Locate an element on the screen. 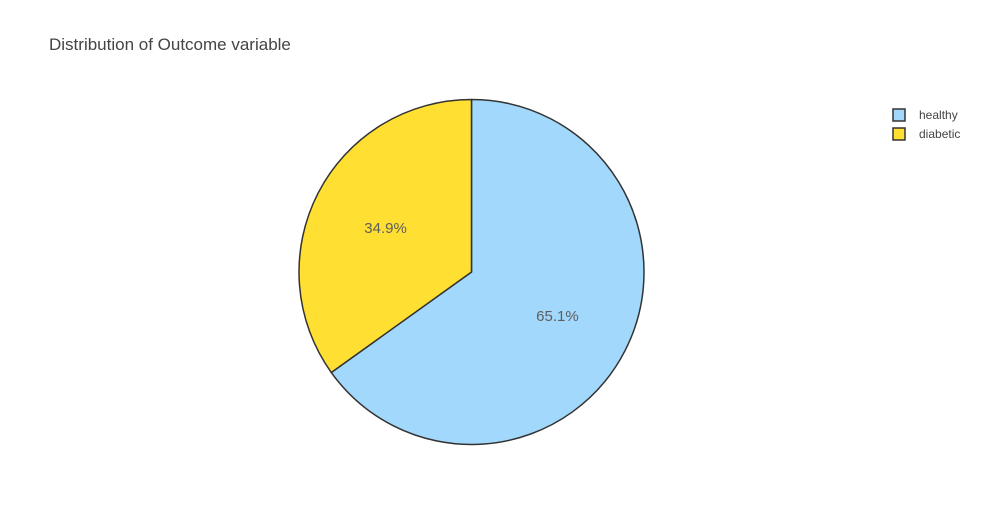 The height and width of the screenshot is (525, 983). pie-slice-labels: 65.1% 34.9% is located at coordinates (471, 272).